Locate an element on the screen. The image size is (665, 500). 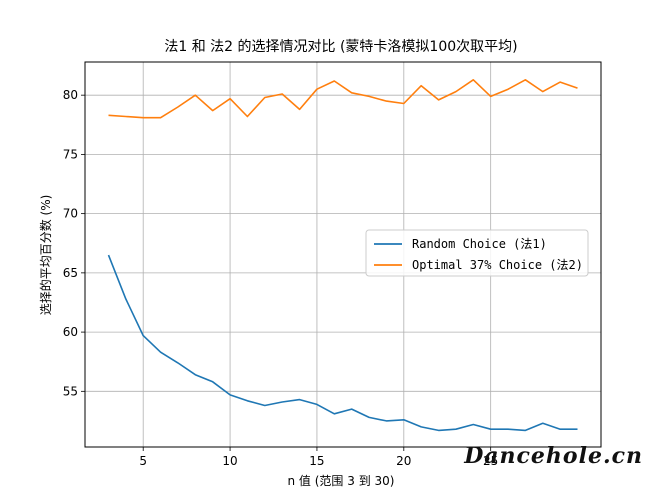
x-tick-label: 5 is located at coordinates (143, 461).